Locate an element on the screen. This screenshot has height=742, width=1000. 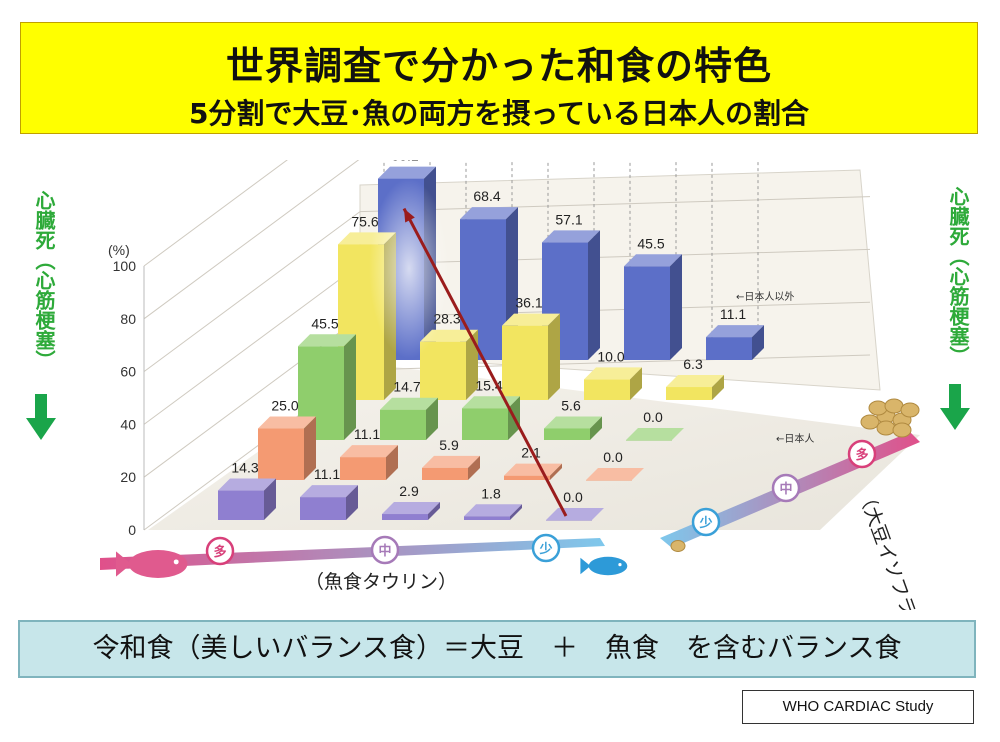
soy-level-1: 中 is located at coordinates (786, 488).